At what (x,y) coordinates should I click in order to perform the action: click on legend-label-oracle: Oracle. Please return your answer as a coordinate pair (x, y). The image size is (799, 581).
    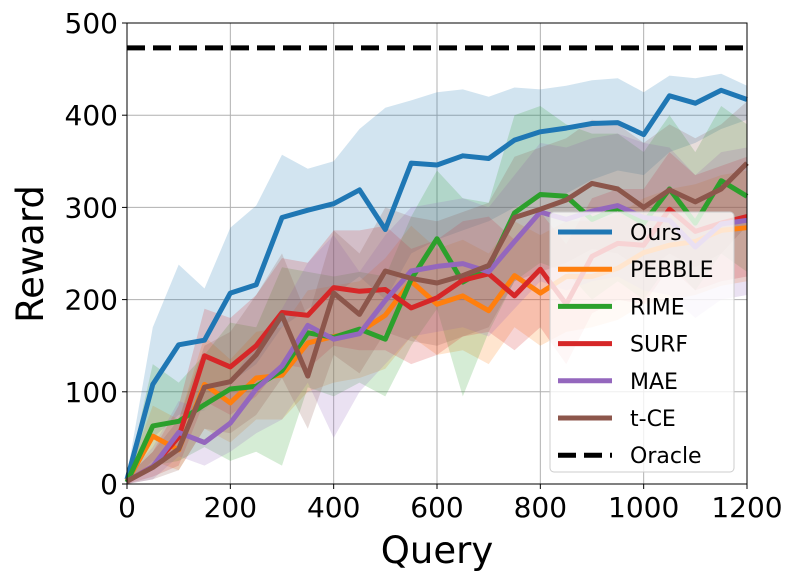
    Looking at the image, I should click on (666, 456).